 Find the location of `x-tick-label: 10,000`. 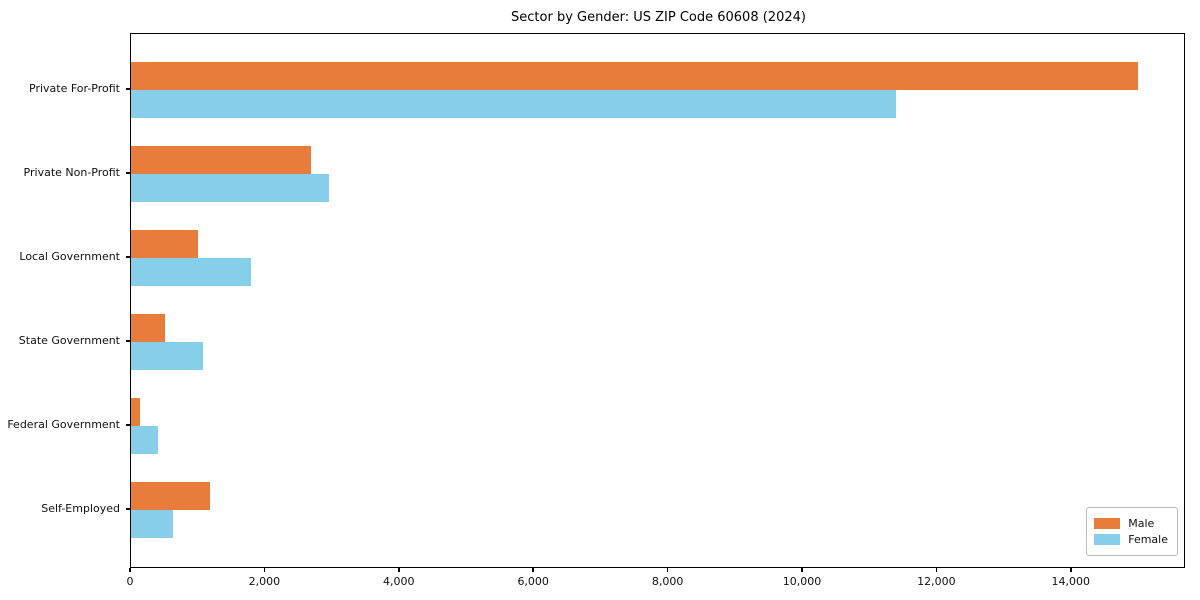

x-tick-label: 10,000 is located at coordinates (802, 581).